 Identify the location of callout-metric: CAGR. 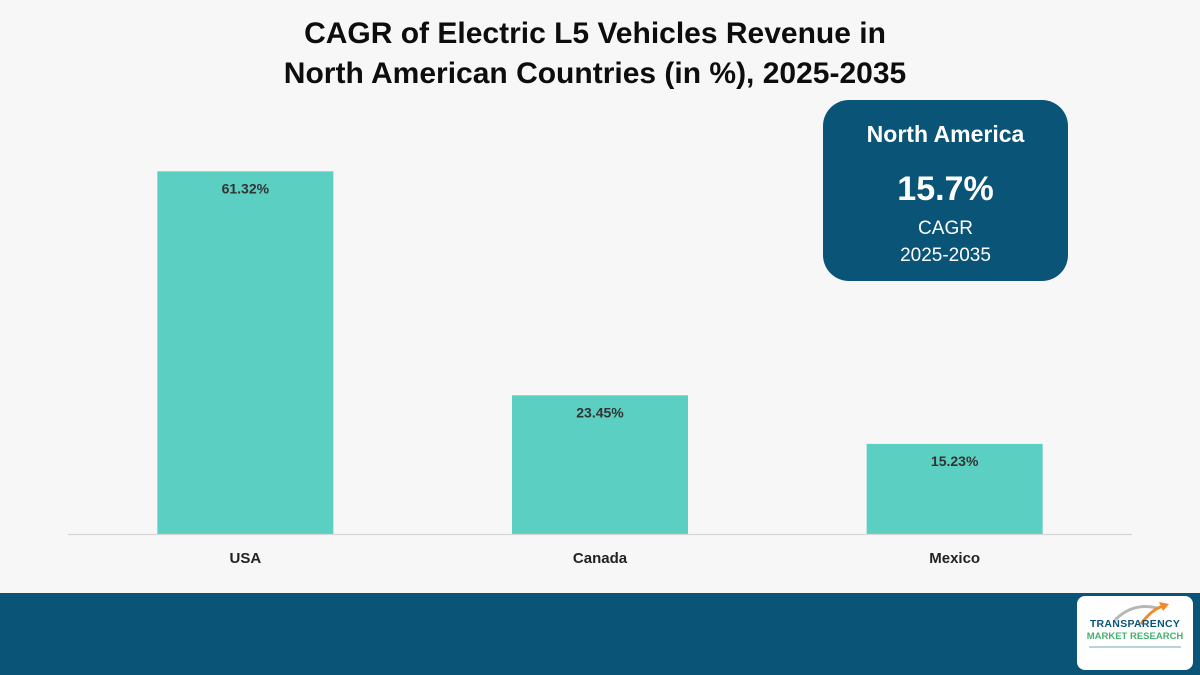
(945, 228).